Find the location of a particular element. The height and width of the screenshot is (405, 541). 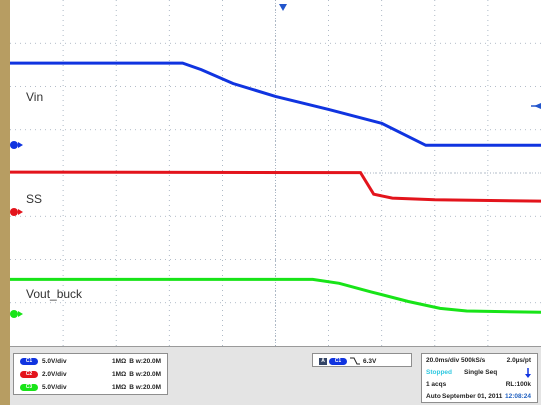

ch3-waveform is located at coordinates (275, 295).